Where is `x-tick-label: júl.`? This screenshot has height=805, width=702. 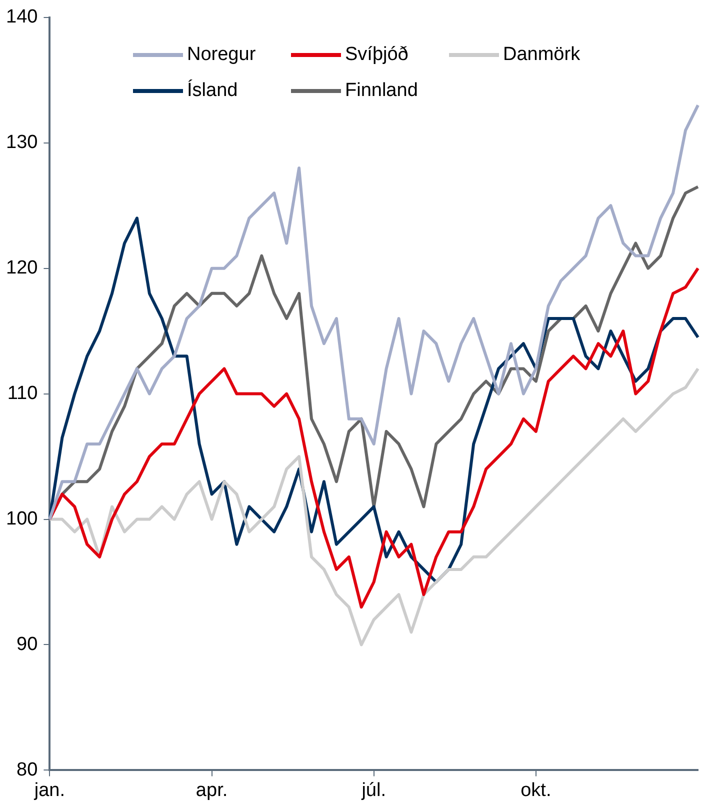 x-tick-label: júl. is located at coordinates (373, 790).